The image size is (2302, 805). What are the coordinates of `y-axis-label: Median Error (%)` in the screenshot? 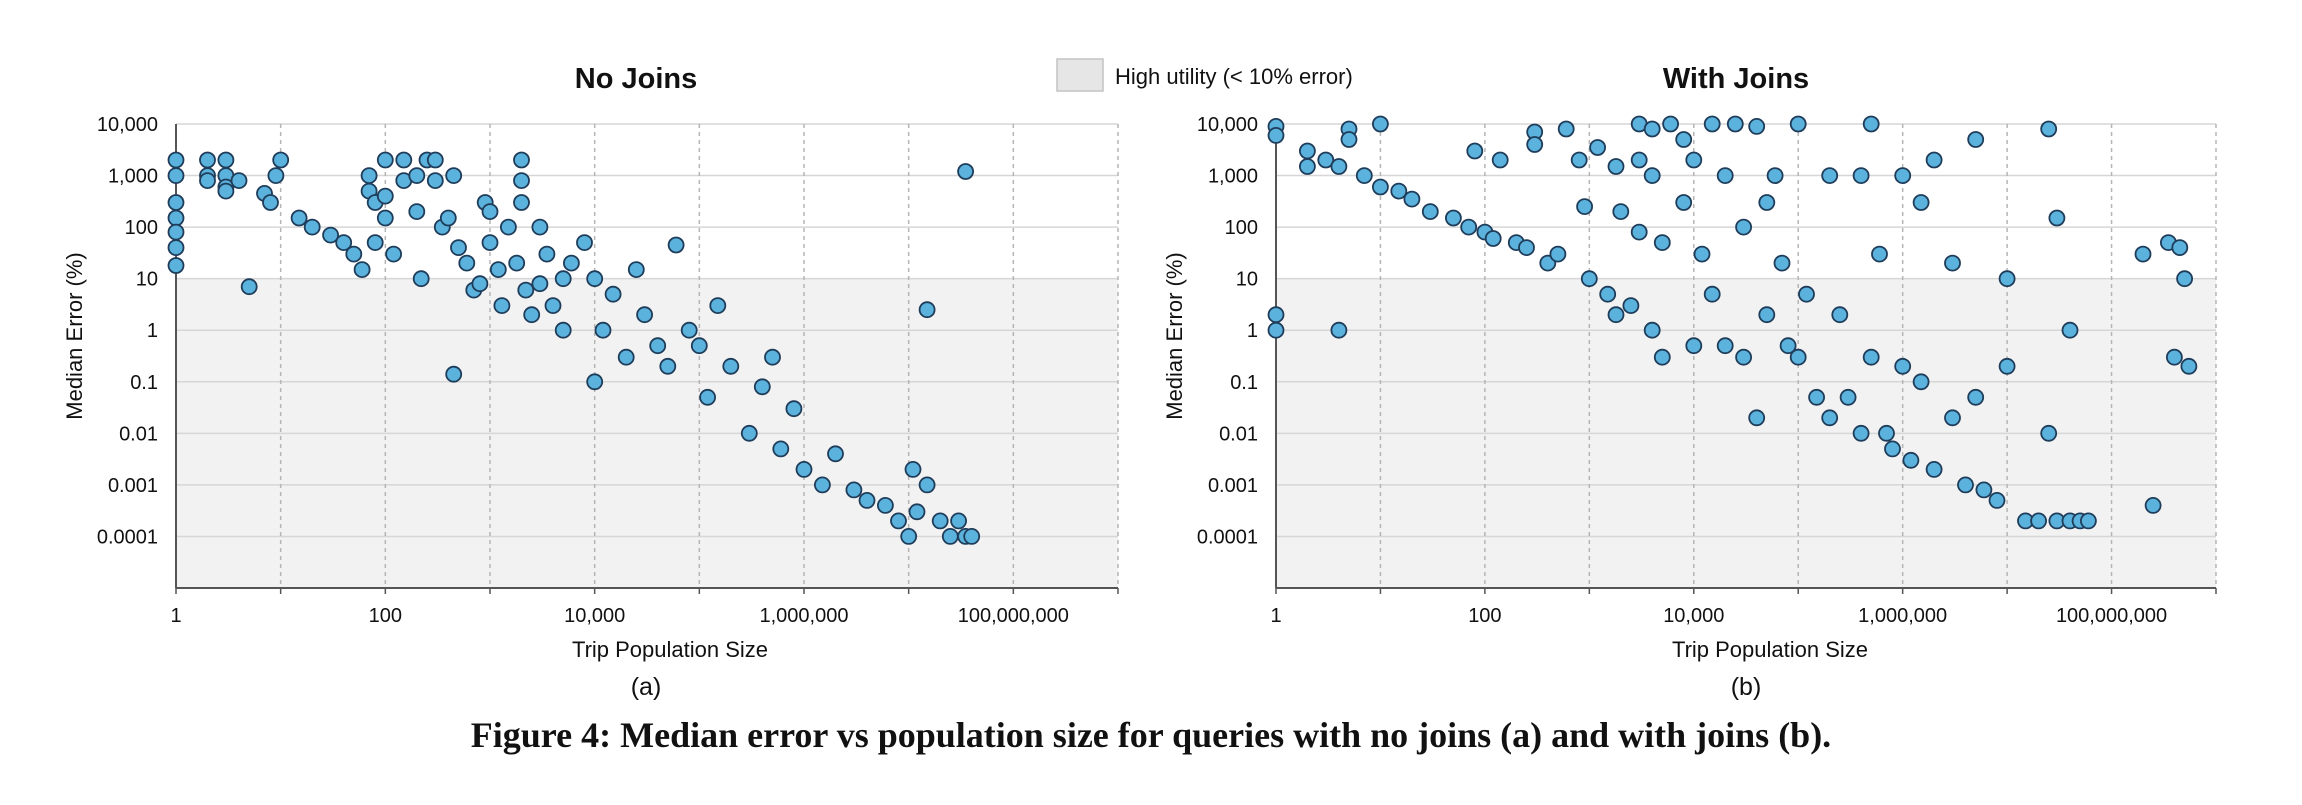 It's located at (1174, 335).